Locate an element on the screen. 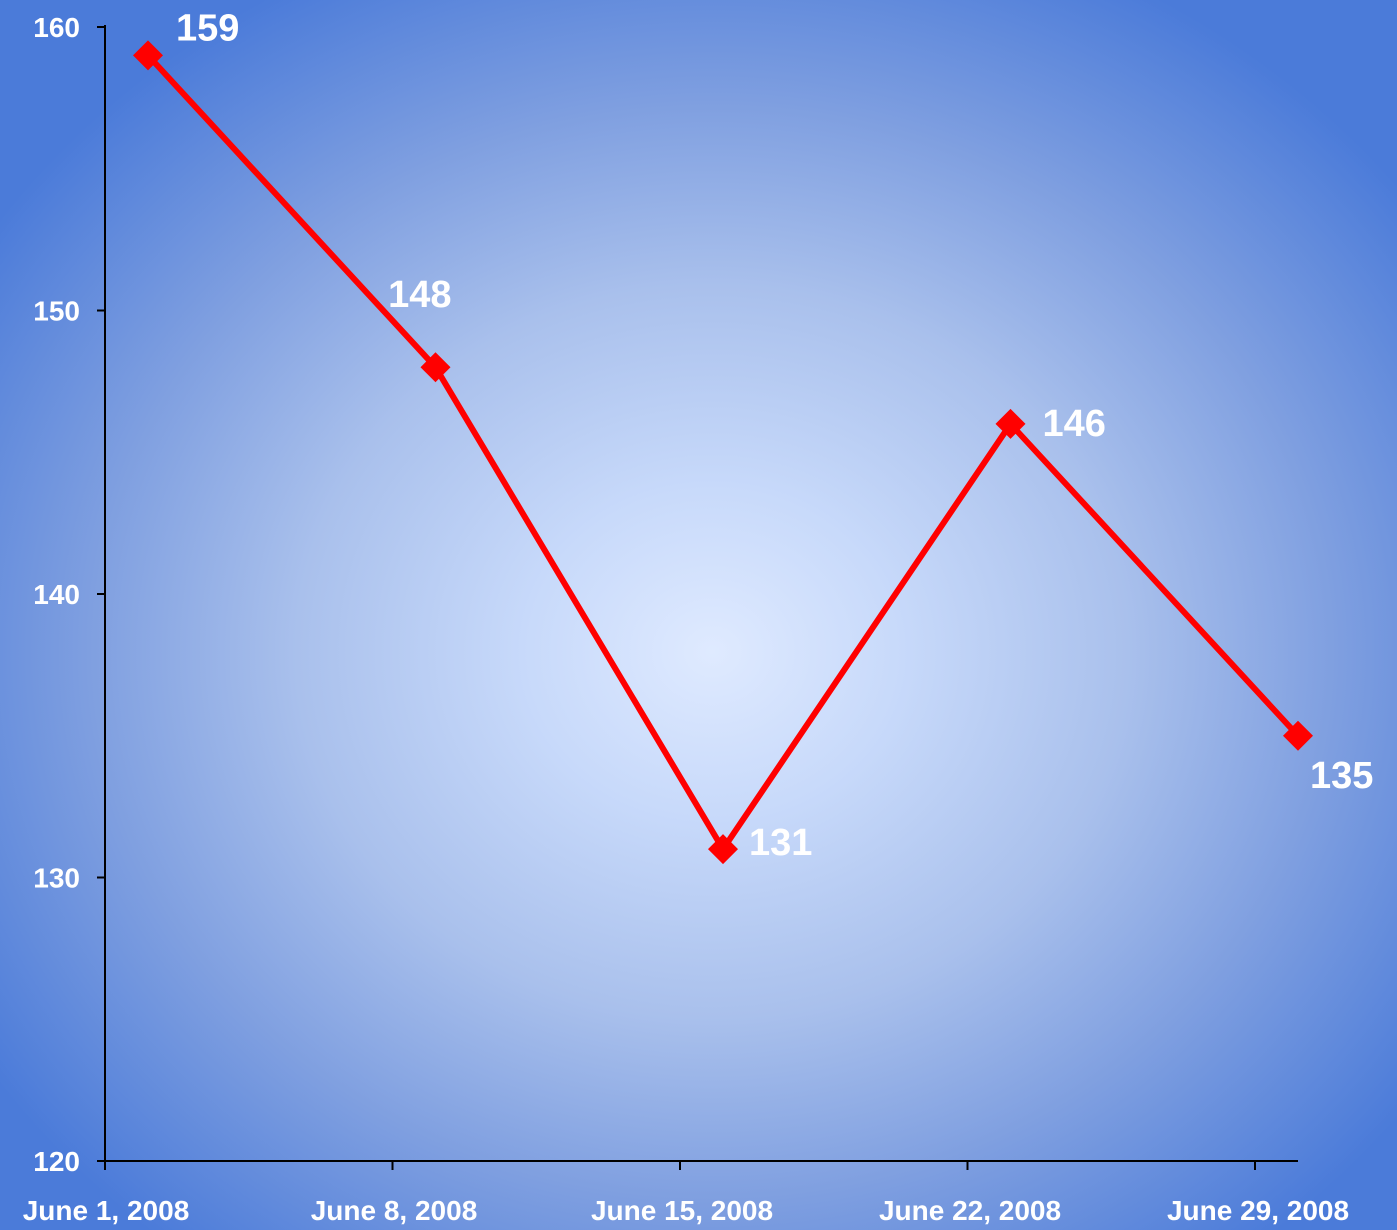  y-tick-label: 140 is located at coordinates (56, 594).